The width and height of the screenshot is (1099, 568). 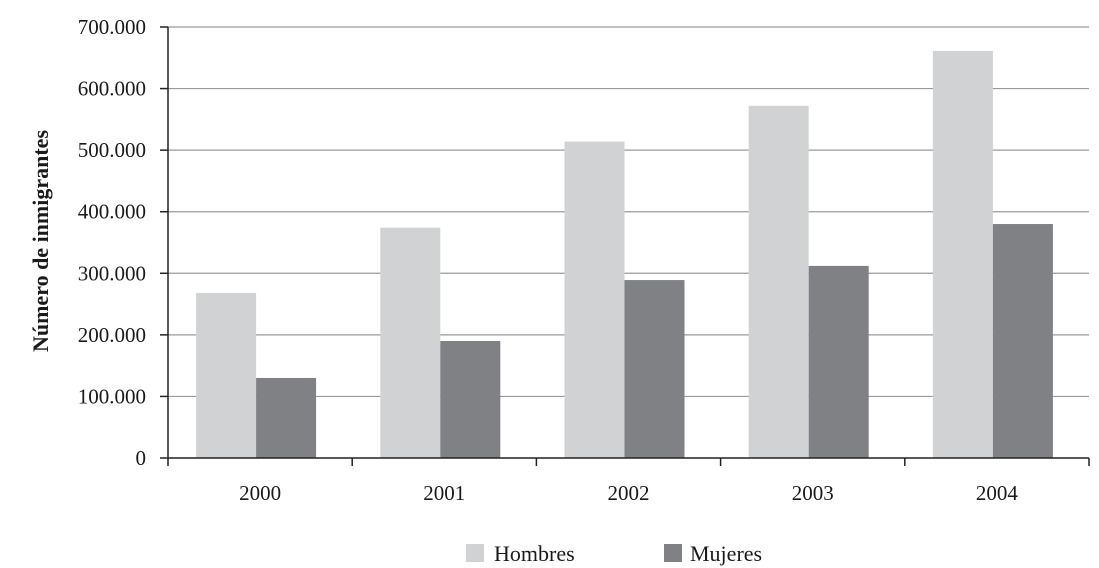 I want to click on y-tick-label: 400.000, so click(x=112, y=212).